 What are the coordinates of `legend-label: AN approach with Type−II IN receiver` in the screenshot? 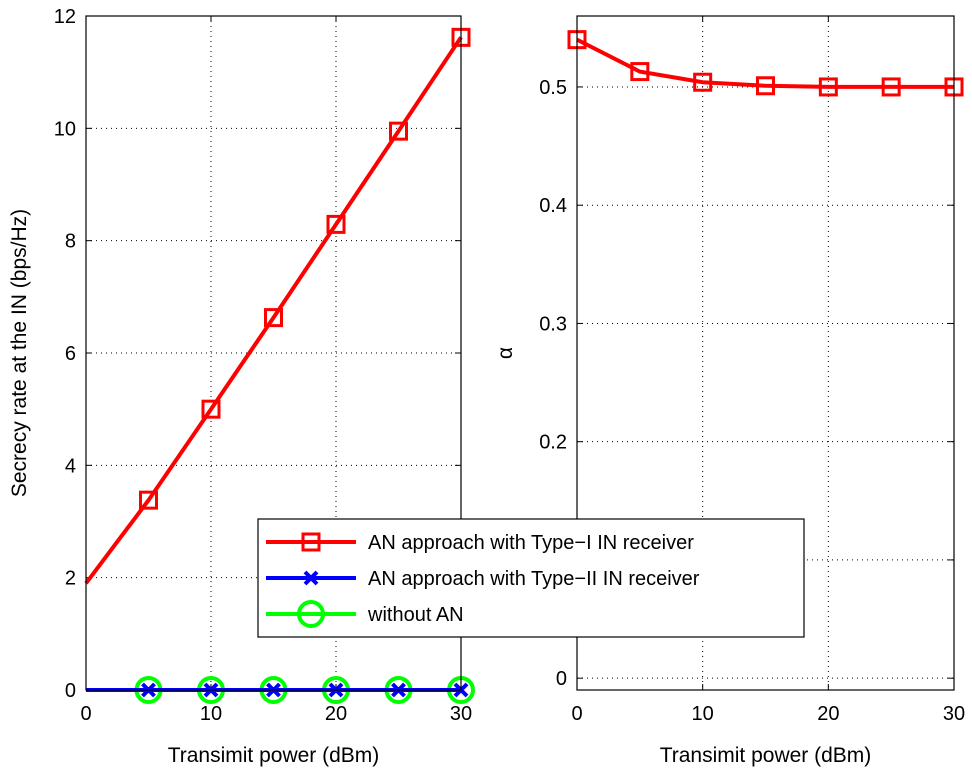 It's located at (534, 579).